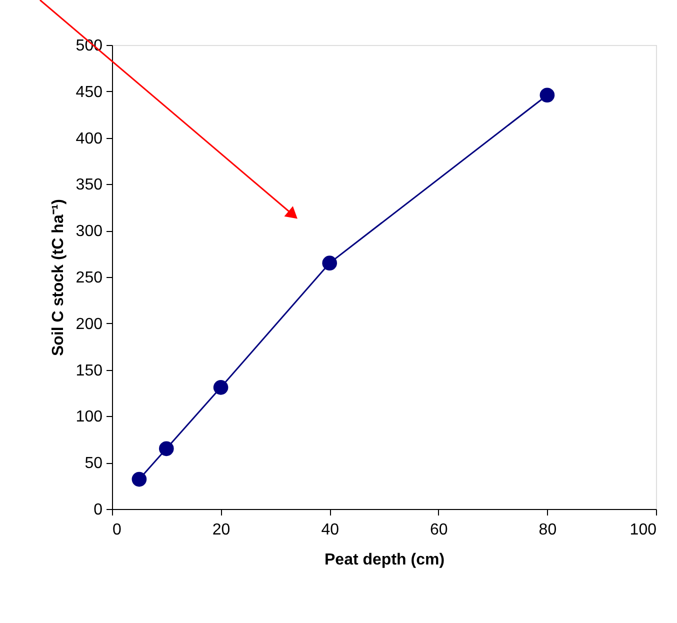  Describe the element at coordinates (384, 560) in the screenshot. I see `x-axis-title: Peat depth (cm)` at that location.